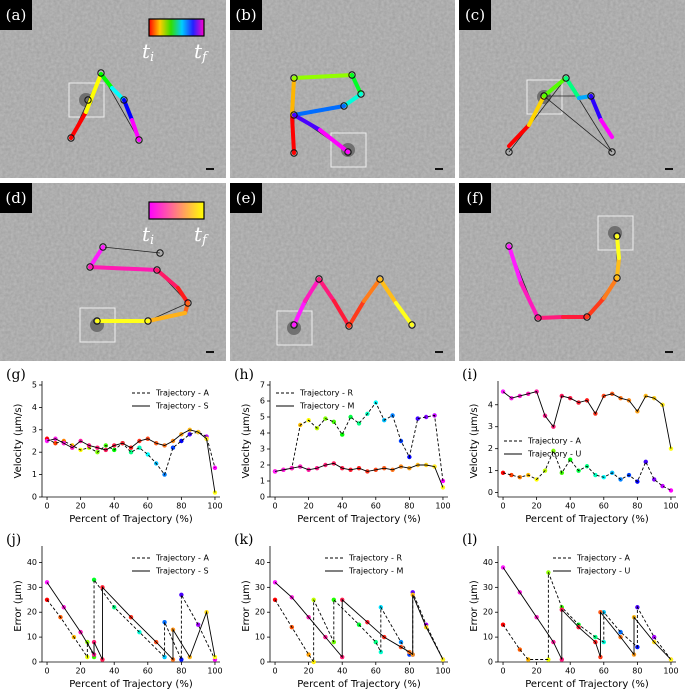  I want to click on legend-label: Trajectory - S, so click(182, 406).